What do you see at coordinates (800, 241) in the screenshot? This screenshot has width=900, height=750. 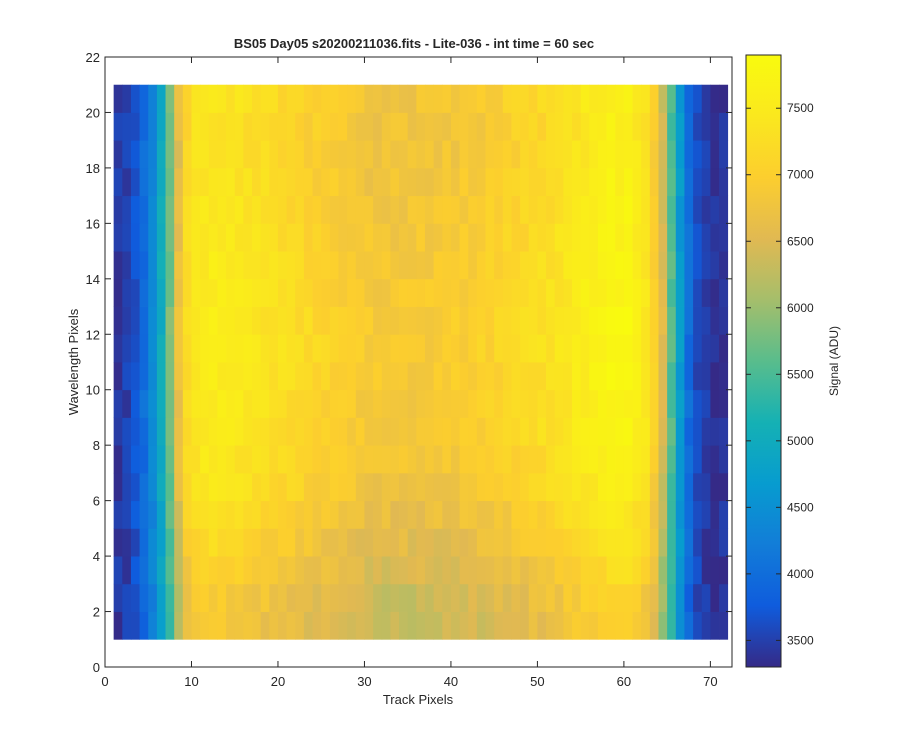 I see `colorbar-tick-label: 6500` at bounding box center [800, 241].